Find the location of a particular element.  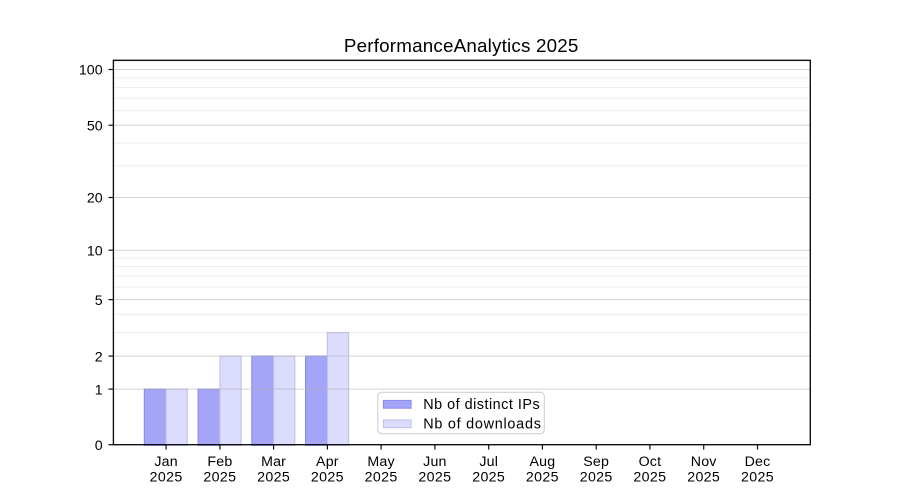

svg-text: Nb of downloads is located at coordinates (482, 425).